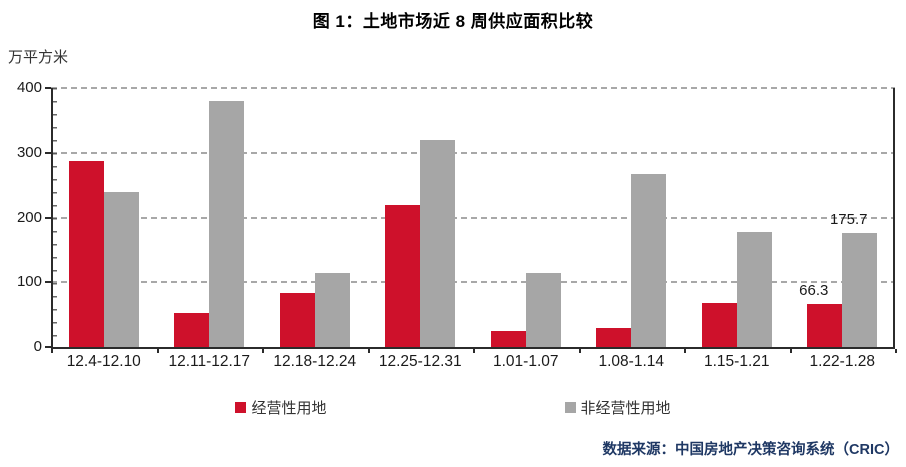 The width and height of the screenshot is (906, 467). Describe the element at coordinates (52, 217) in the screenshot. I see `y-axis-line` at that location.